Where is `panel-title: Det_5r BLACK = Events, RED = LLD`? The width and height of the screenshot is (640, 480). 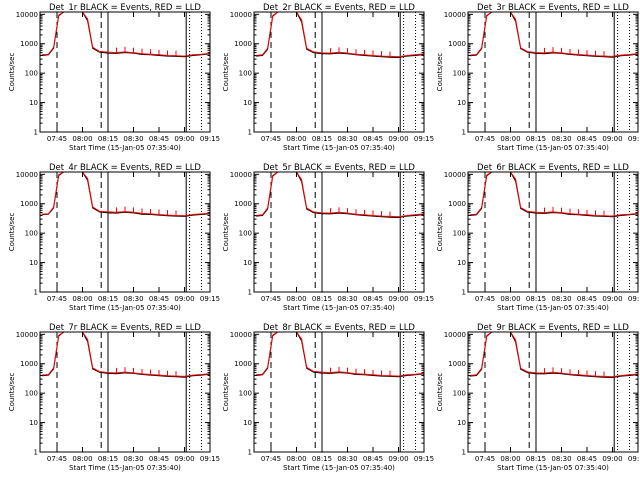
panel-title: Det_5r BLACK = Events, RED = LLD is located at coordinates (339, 168).